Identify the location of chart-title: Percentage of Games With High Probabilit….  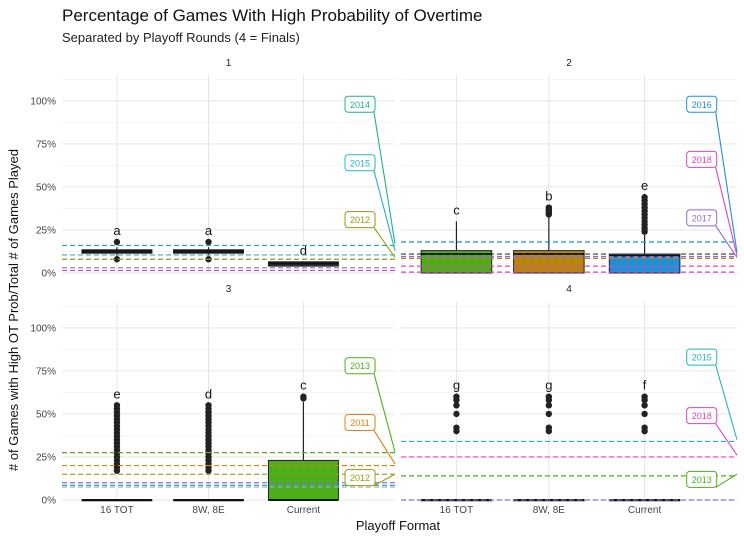
(272, 15).